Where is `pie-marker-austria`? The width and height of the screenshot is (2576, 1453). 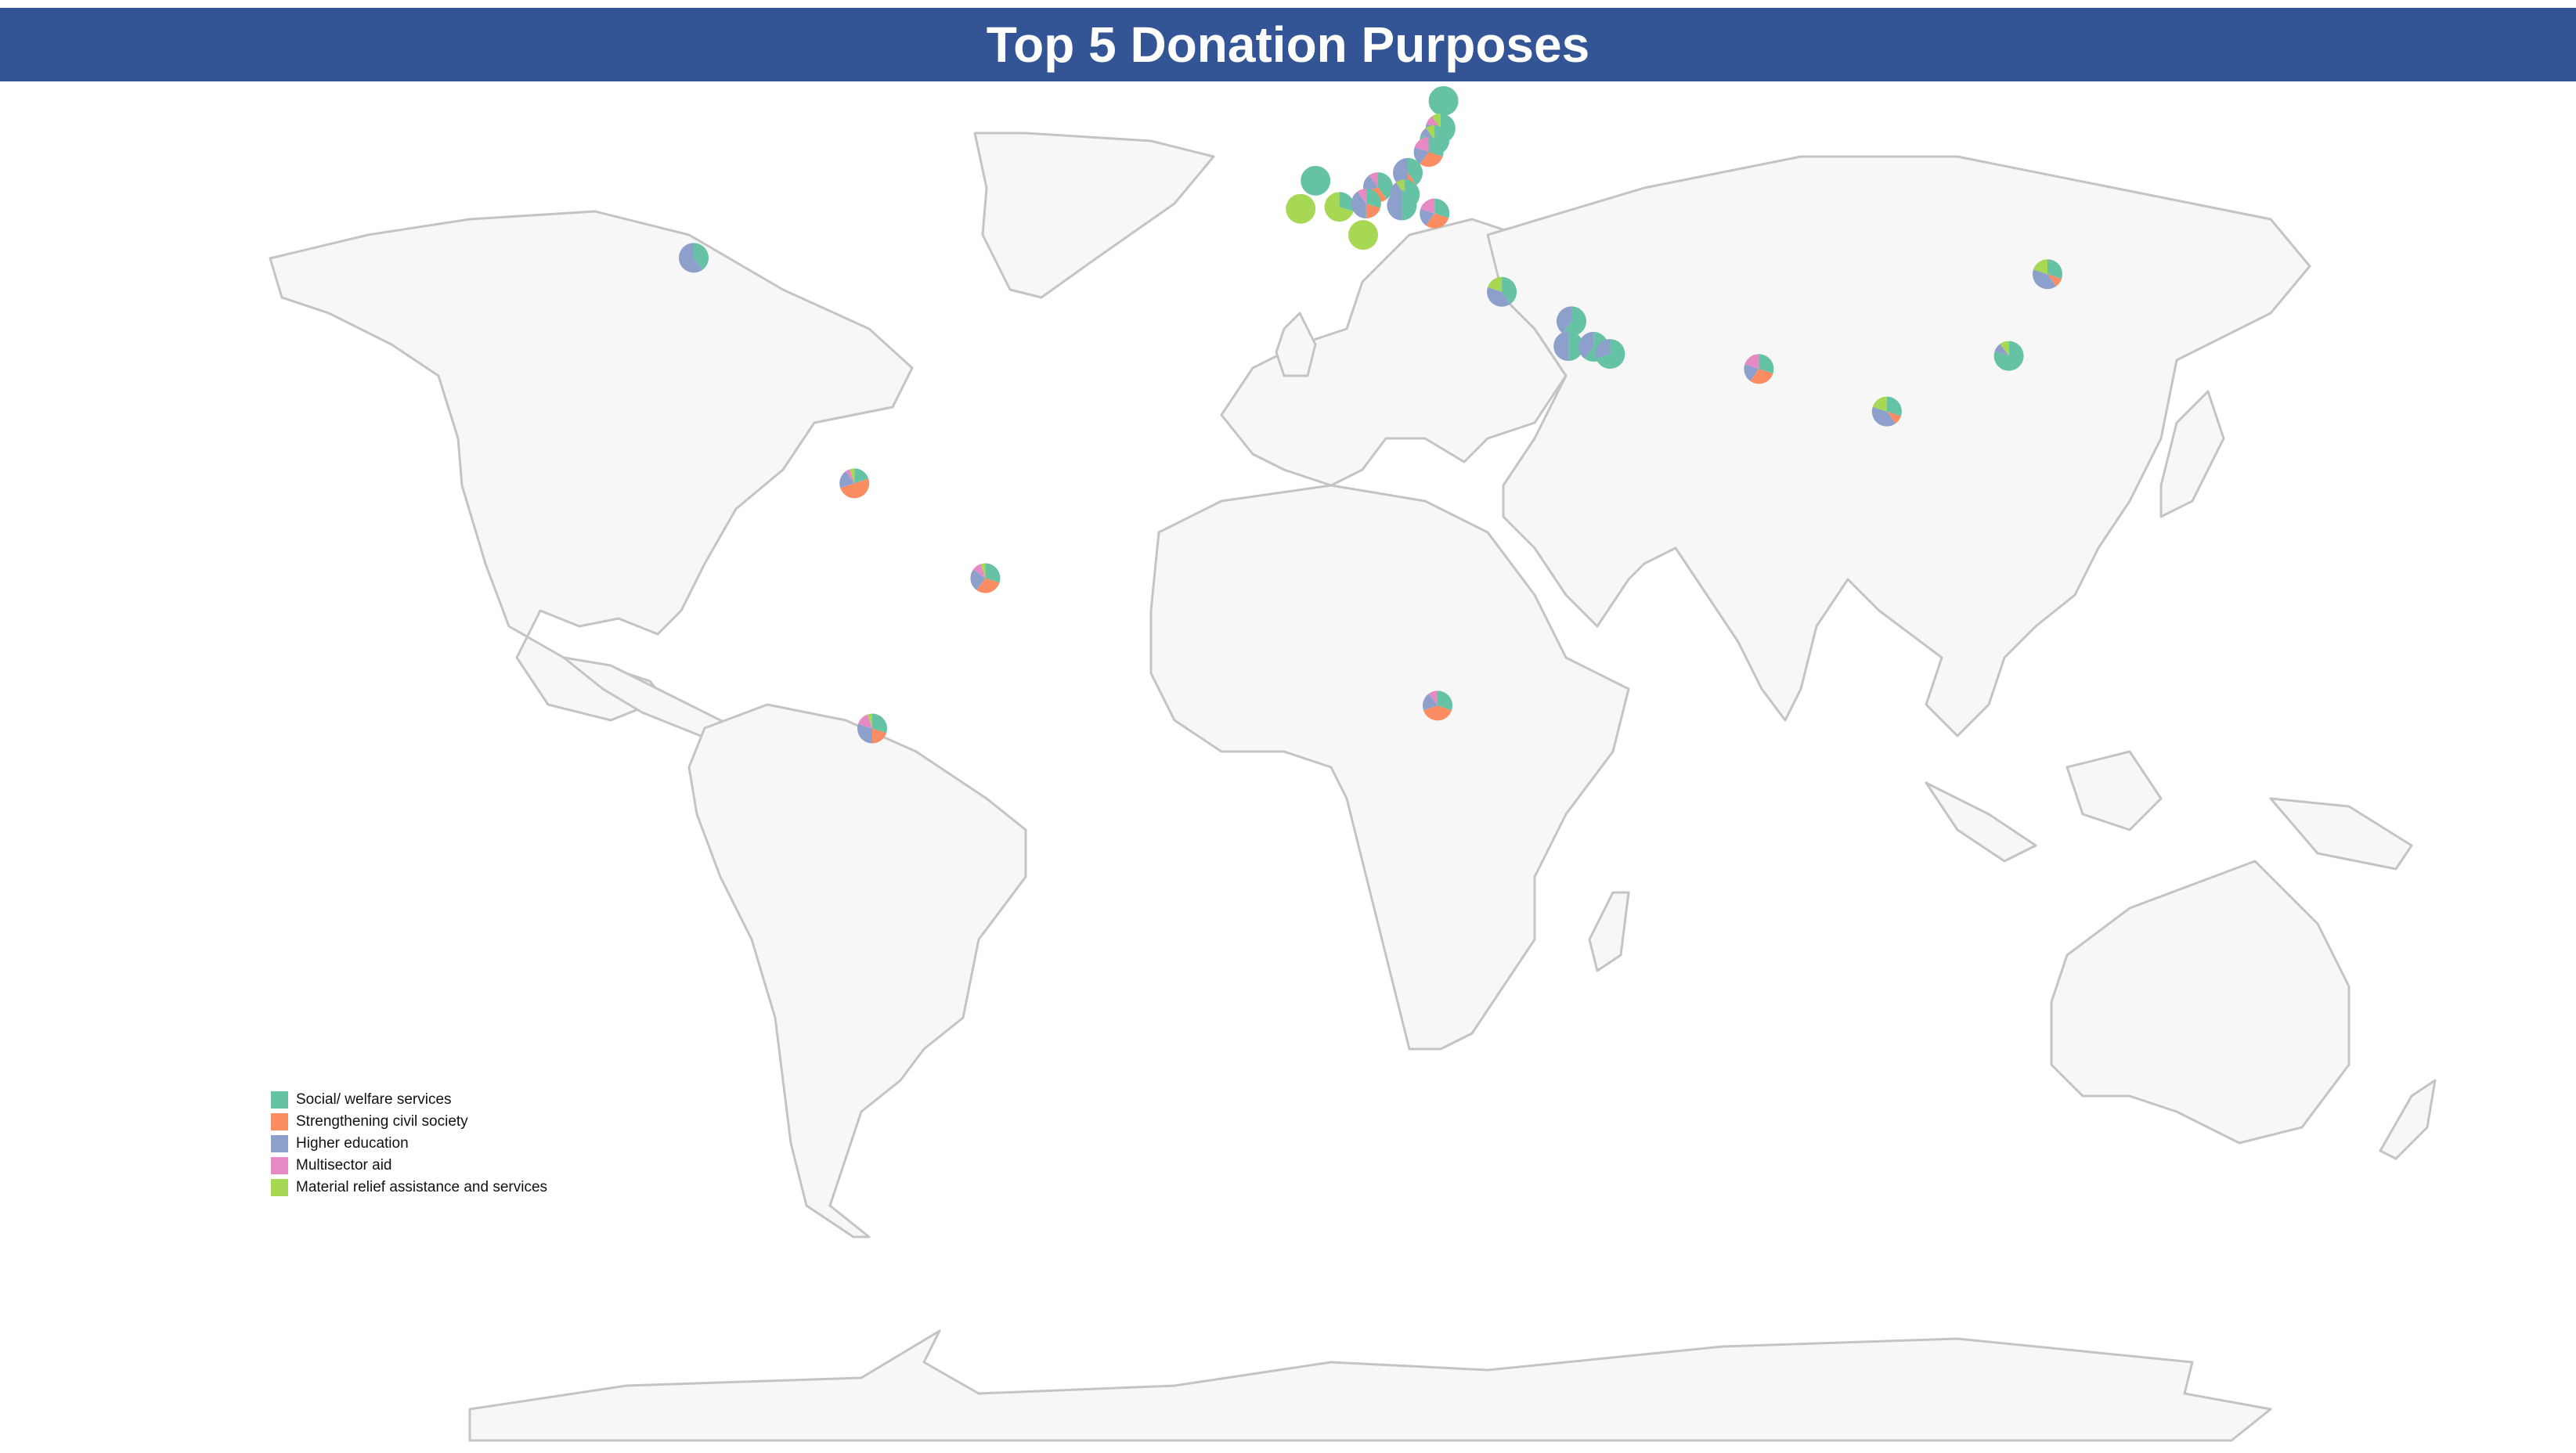
pie-marker-austria is located at coordinates (1366, 204).